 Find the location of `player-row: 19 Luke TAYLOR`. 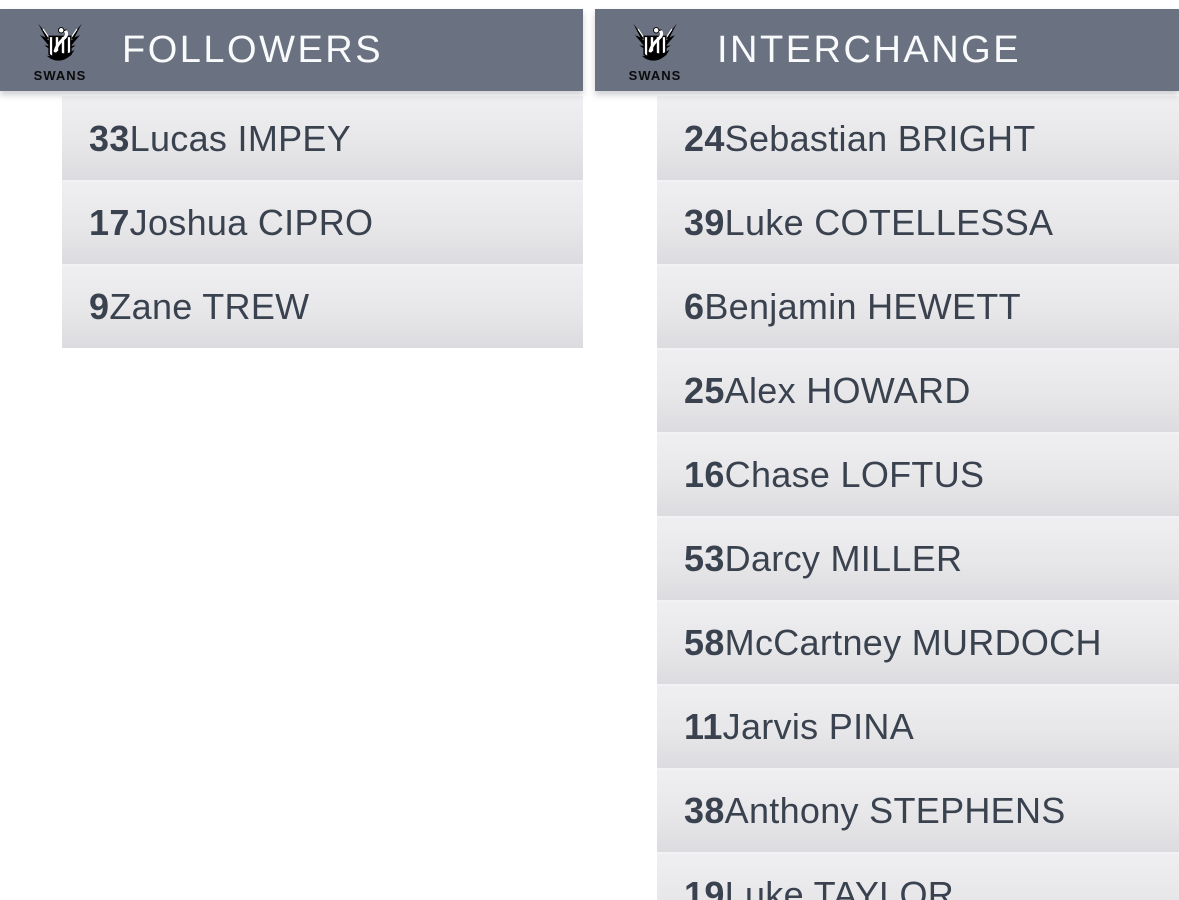

player-row: 19 Luke TAYLOR is located at coordinates (918, 876).